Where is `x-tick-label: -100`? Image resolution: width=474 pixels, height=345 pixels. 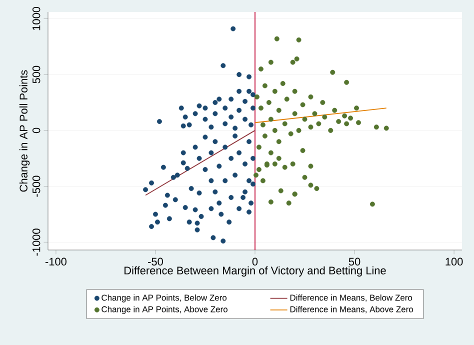 x-tick-label: -100 is located at coordinates (55, 262).